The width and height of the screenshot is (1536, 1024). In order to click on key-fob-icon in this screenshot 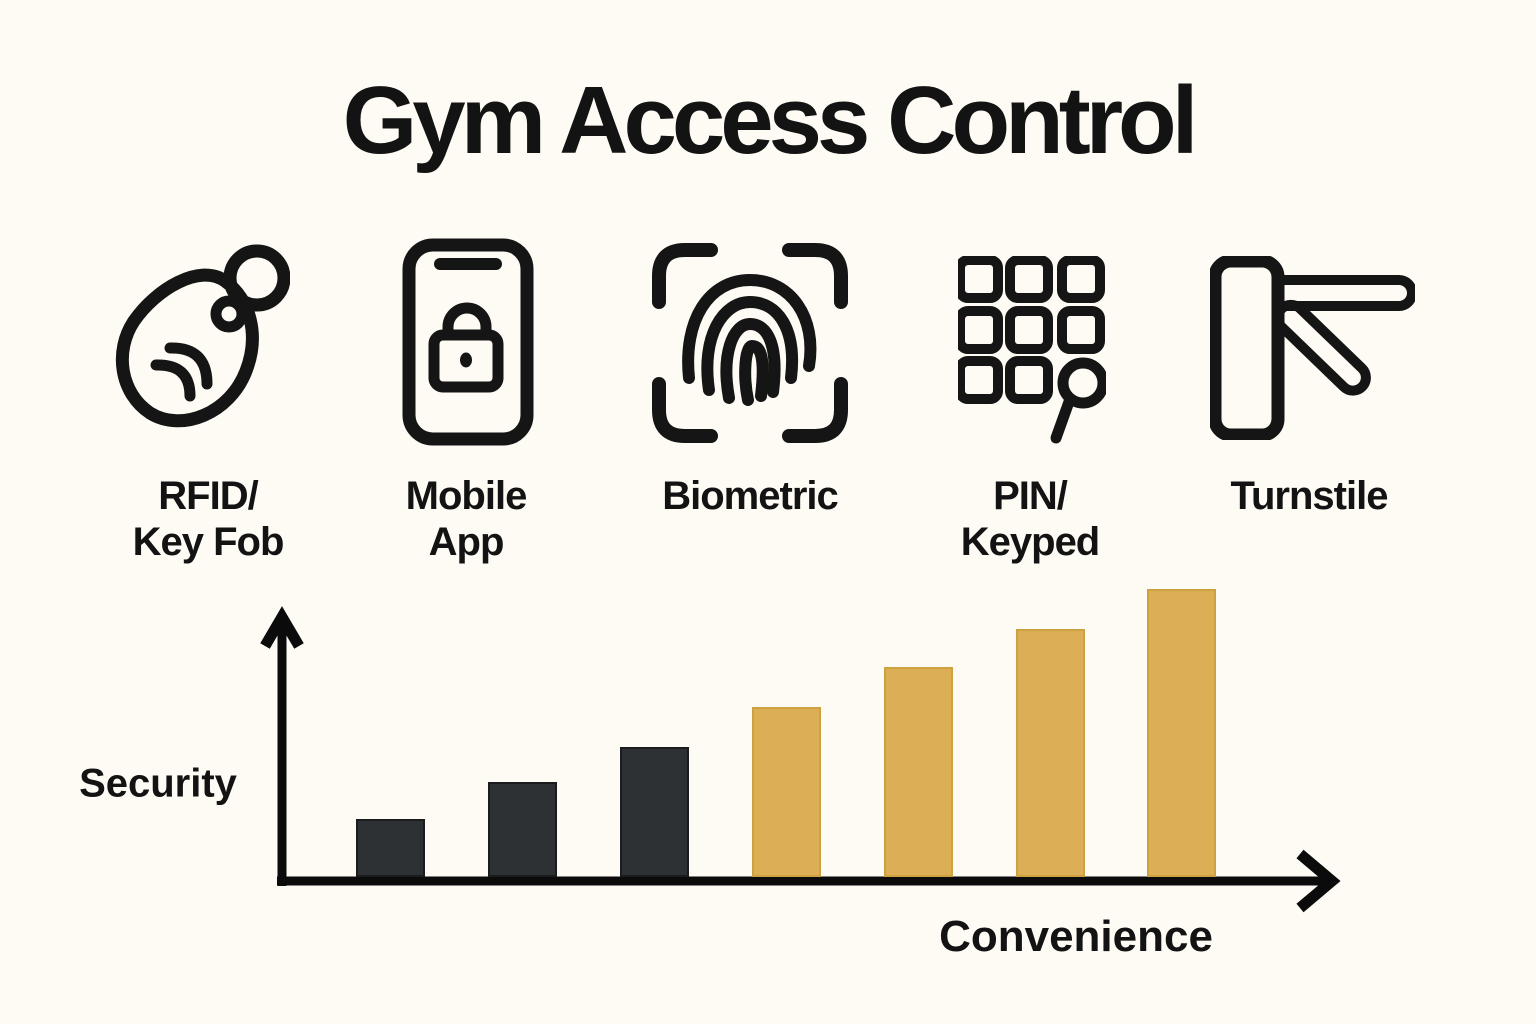, I will do `click(200, 337)`.